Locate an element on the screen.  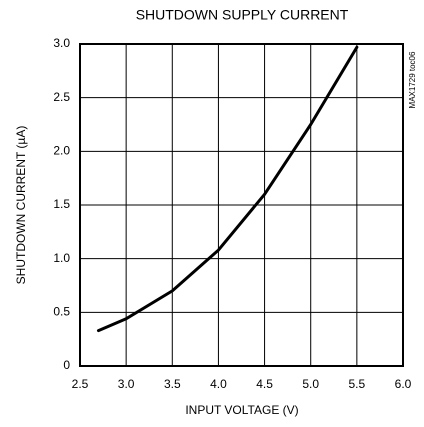
x-tick-label: 4.0 is located at coordinates (218, 384).